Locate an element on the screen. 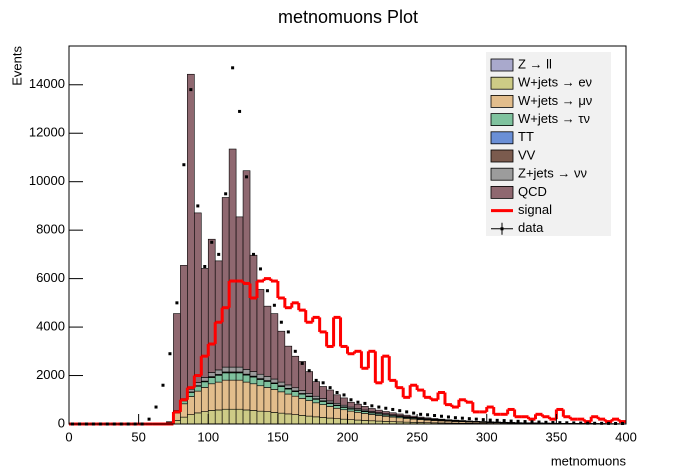 The height and width of the screenshot is (472, 696). y-tick-label: 2000 is located at coordinates (50, 374).